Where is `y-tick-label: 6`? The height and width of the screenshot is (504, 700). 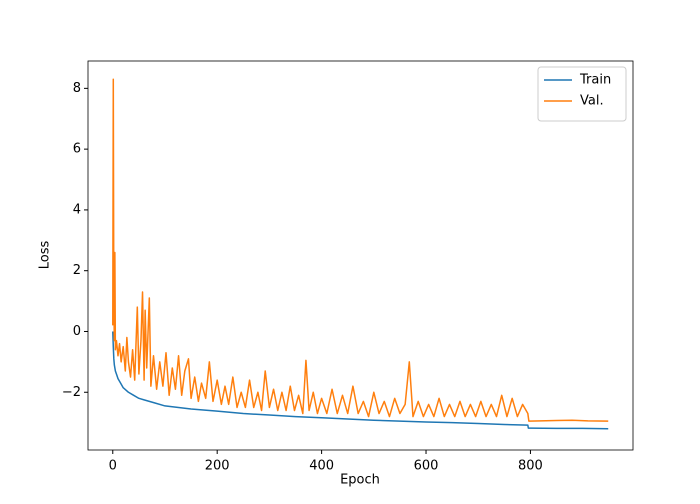
y-tick-label: 6 is located at coordinates (77, 149).